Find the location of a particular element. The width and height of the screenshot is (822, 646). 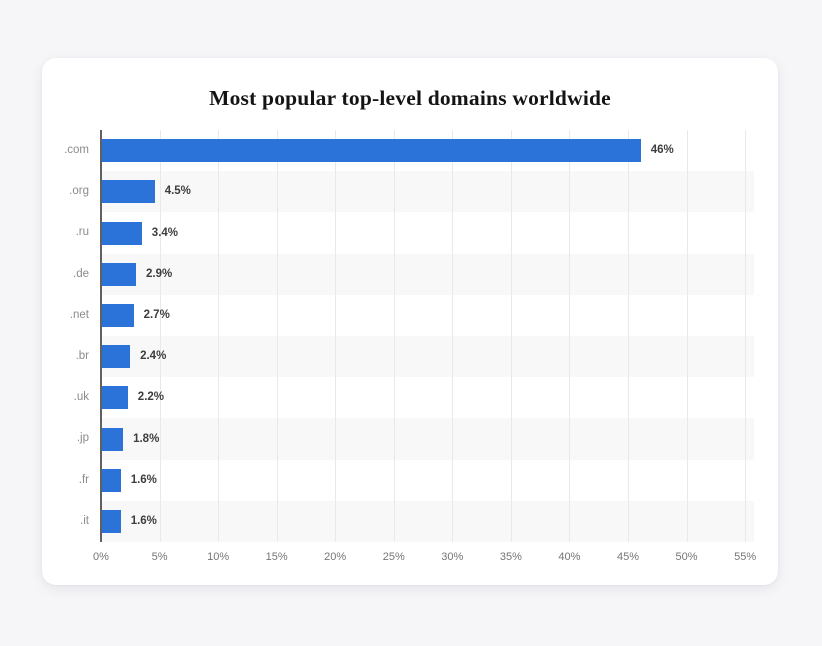

category-label: .br is located at coordinates (82, 356).